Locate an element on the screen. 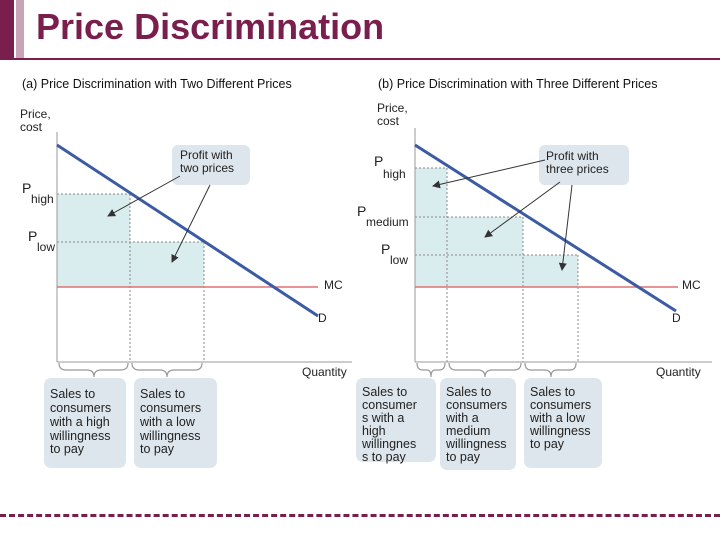  panel-a-plow-sub: low is located at coordinates (46, 247).